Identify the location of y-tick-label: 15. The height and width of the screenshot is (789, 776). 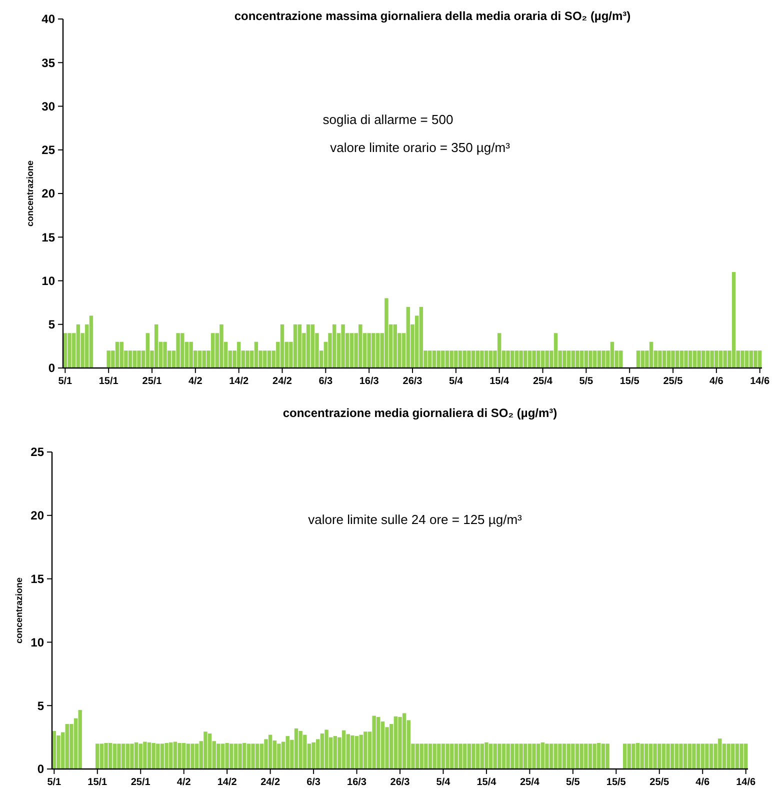
(37, 579).